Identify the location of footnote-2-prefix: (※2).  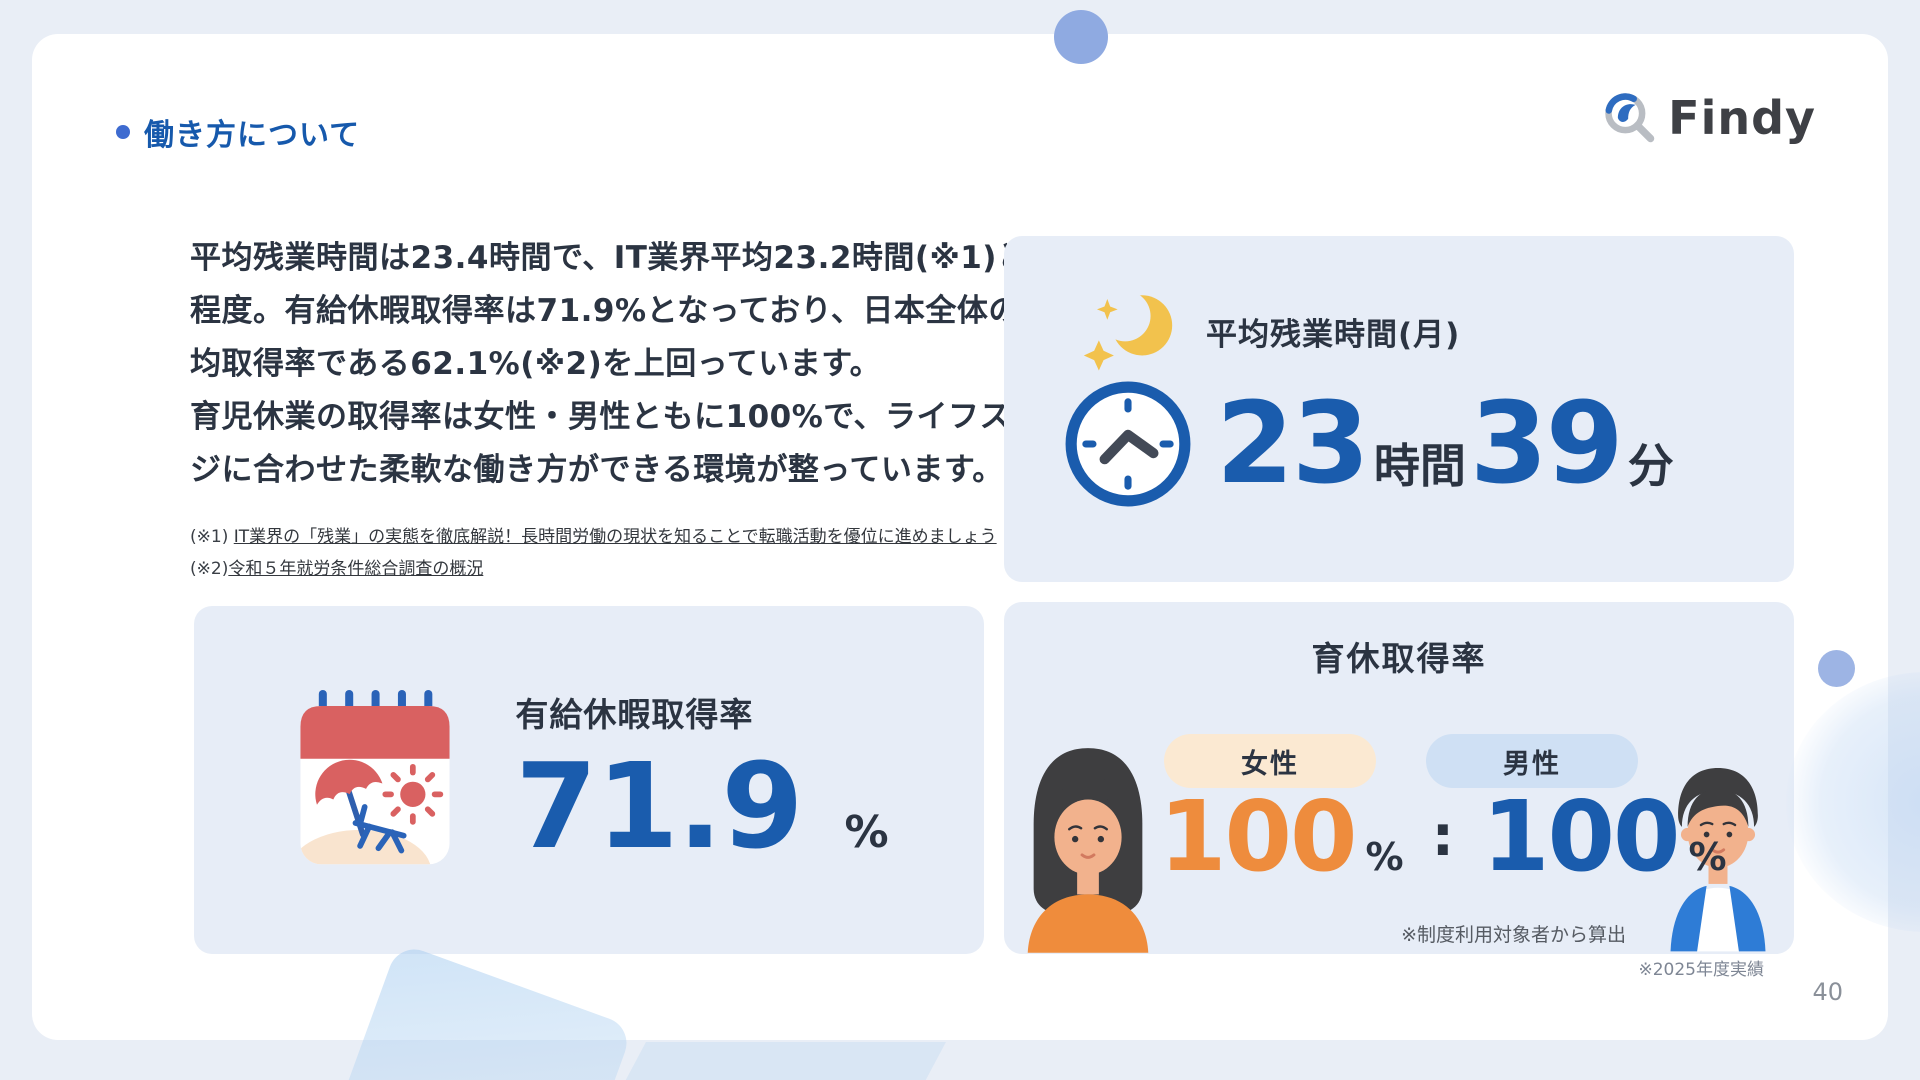
(209, 569).